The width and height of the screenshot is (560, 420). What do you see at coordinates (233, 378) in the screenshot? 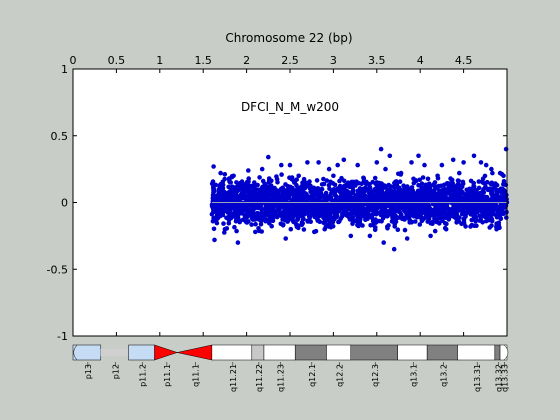
I see `band-label: q11.21` at bounding box center [233, 378].